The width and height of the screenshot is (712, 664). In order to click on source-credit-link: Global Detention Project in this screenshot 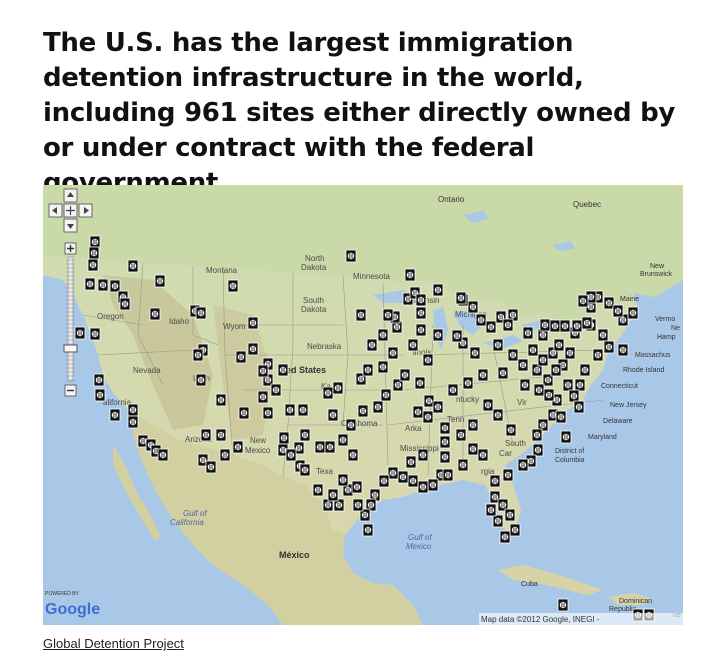, I will do `click(113, 643)`.